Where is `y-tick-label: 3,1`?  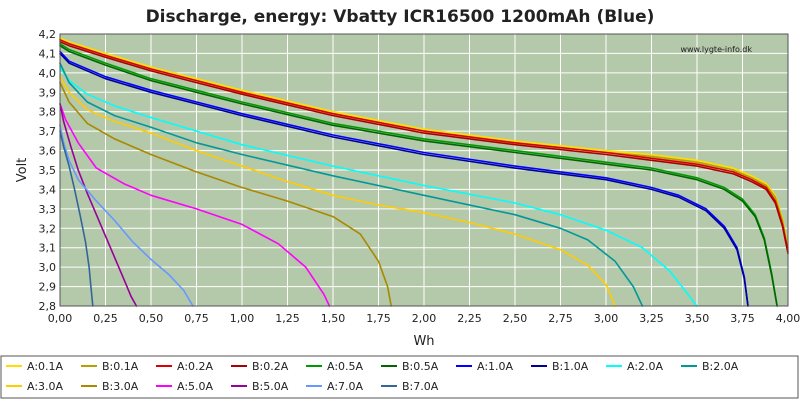
y-tick-label: 3,1 is located at coordinates (48, 248).